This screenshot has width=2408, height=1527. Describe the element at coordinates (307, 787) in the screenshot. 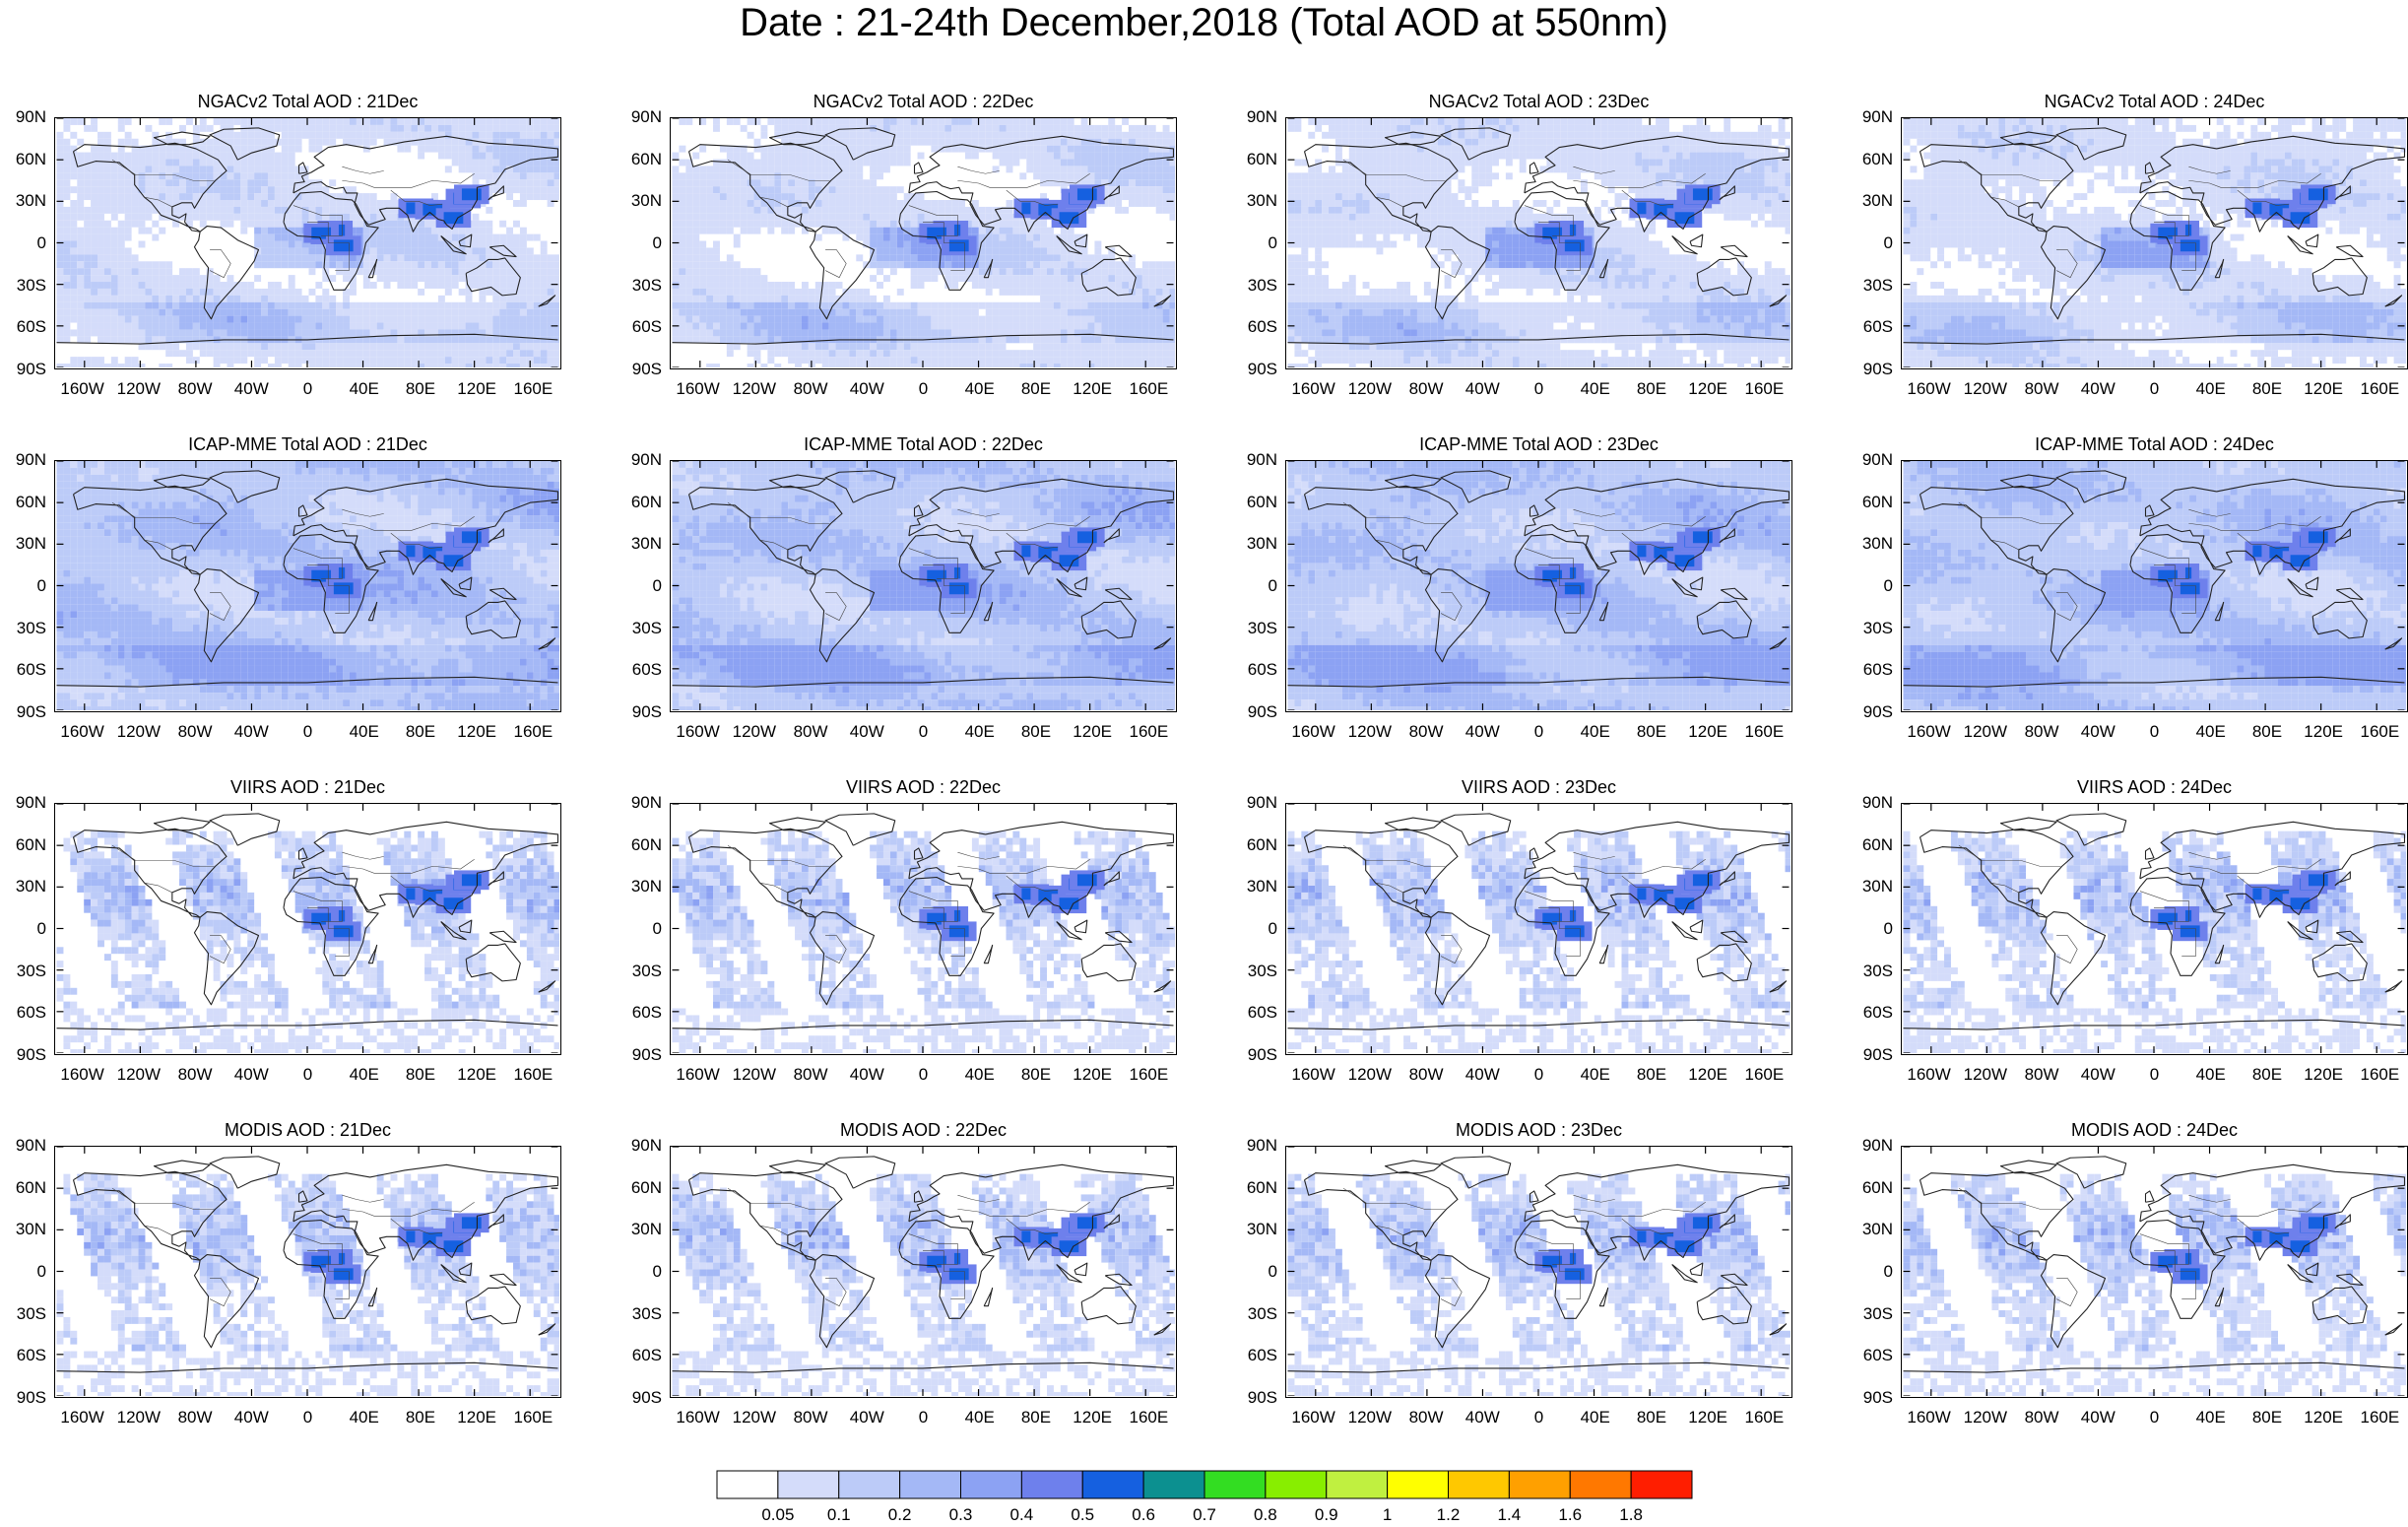

I see `panel-title: VIIRS AOD : 21Dec` at that location.